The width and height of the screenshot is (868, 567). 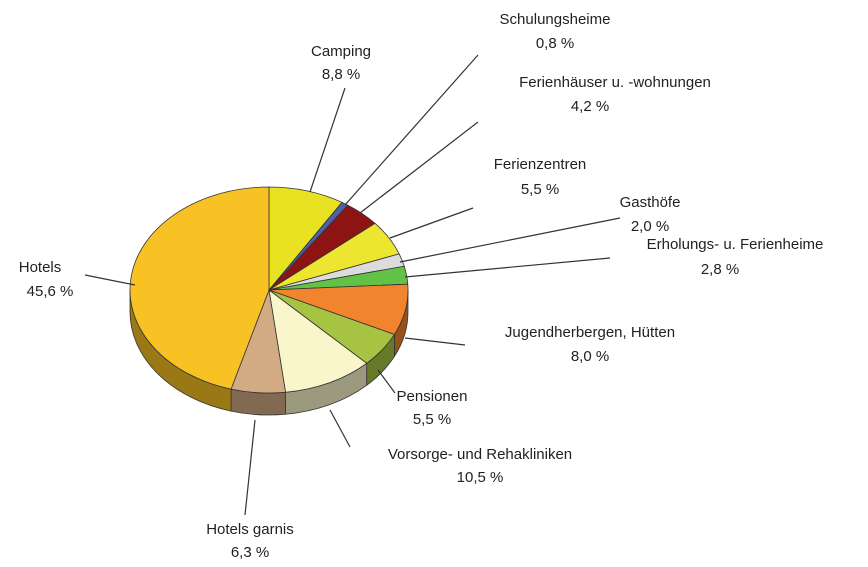 What do you see at coordinates (615, 82) in the screenshot?
I see `slice-label: Ferienhäuser u. -wohnungen` at bounding box center [615, 82].